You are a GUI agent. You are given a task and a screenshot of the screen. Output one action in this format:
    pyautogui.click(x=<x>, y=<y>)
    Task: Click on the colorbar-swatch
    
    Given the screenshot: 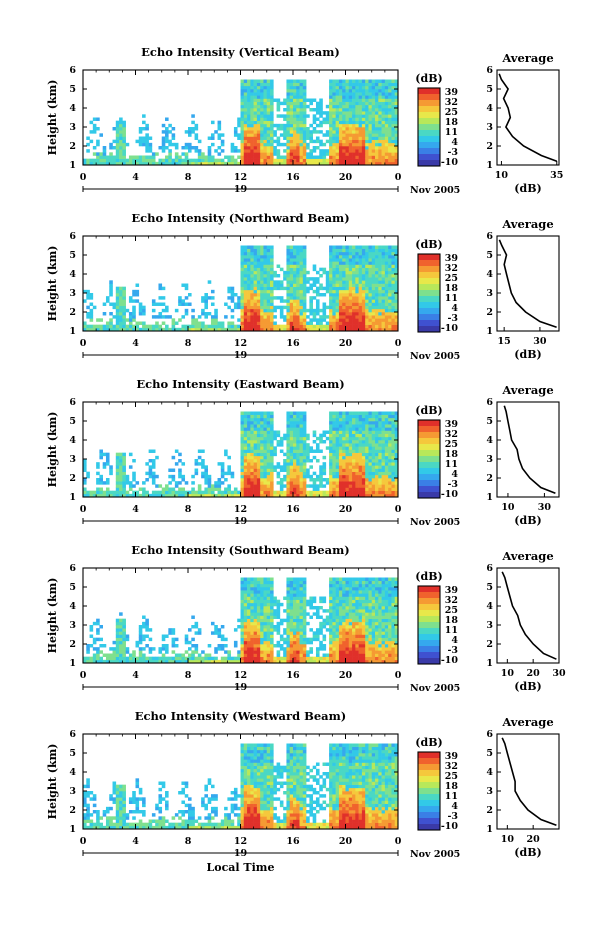 What is the action you would take?
    pyautogui.click(x=429, y=293)
    